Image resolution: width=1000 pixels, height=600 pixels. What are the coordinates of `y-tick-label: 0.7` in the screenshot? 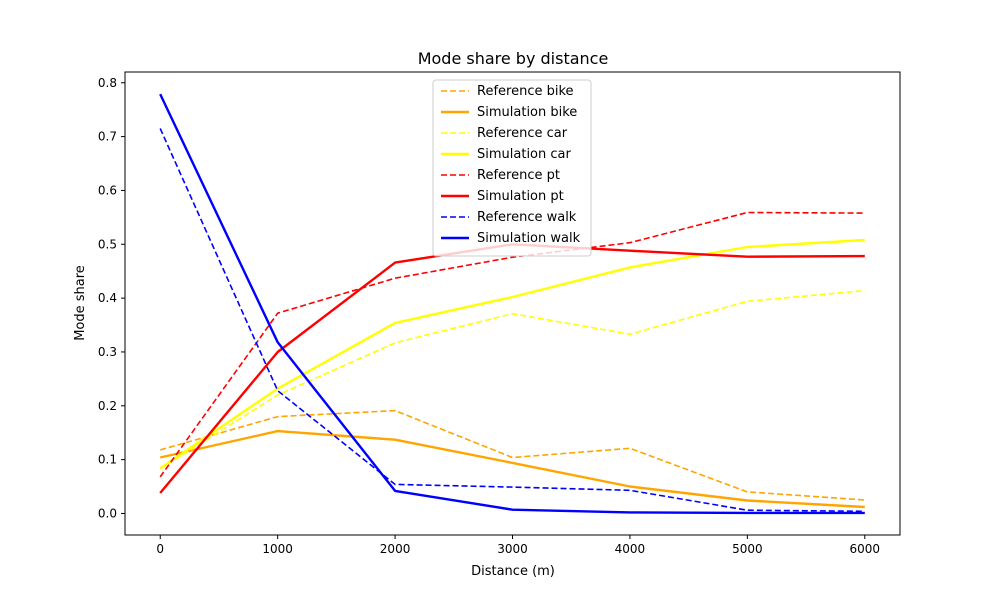 It's located at (107, 137).